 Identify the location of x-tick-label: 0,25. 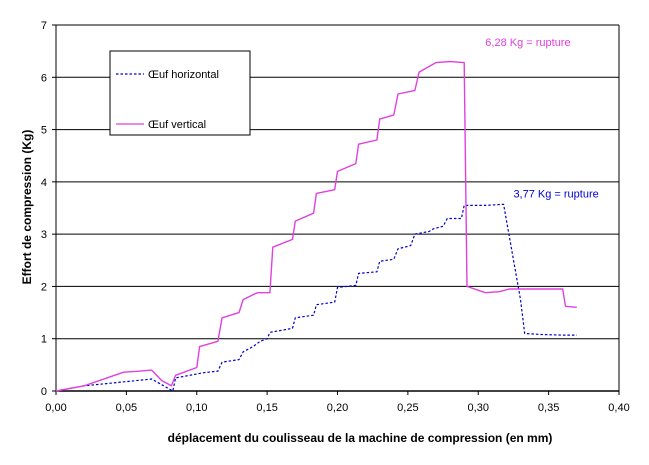
(407, 408).